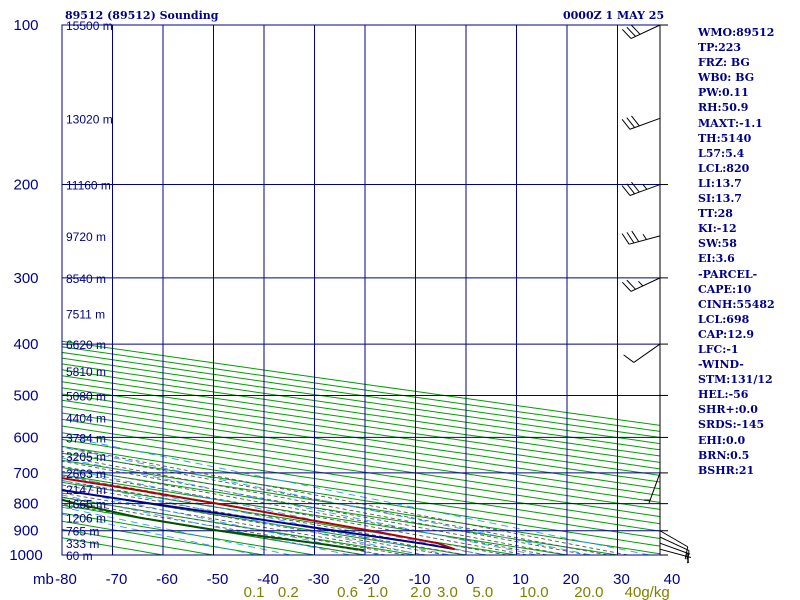 This screenshot has width=800, height=600. What do you see at coordinates (717, 244) in the screenshot?
I see `index-line: SW:58` at bounding box center [717, 244].